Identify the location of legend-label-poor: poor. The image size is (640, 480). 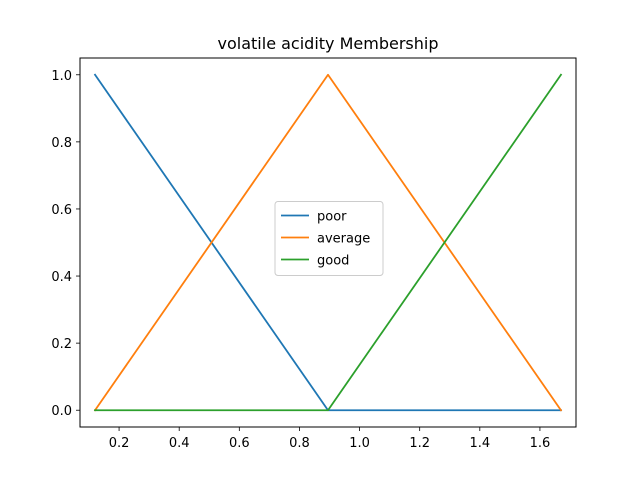
(332, 217).